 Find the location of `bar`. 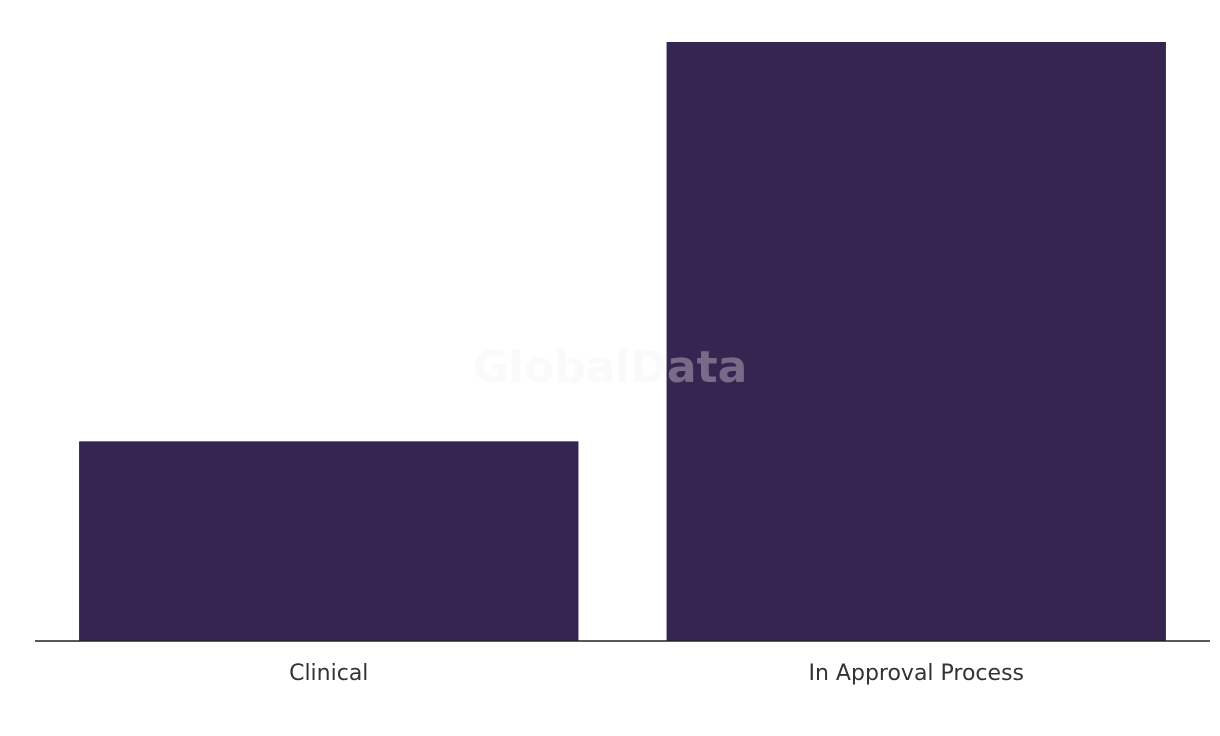

bar is located at coordinates (329, 541).